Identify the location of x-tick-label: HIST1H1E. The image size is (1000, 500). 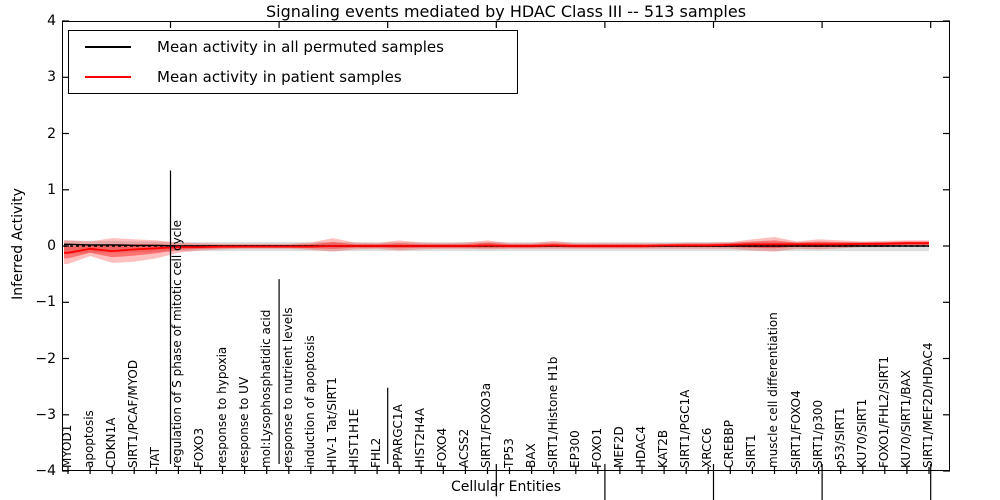
(354, 438).